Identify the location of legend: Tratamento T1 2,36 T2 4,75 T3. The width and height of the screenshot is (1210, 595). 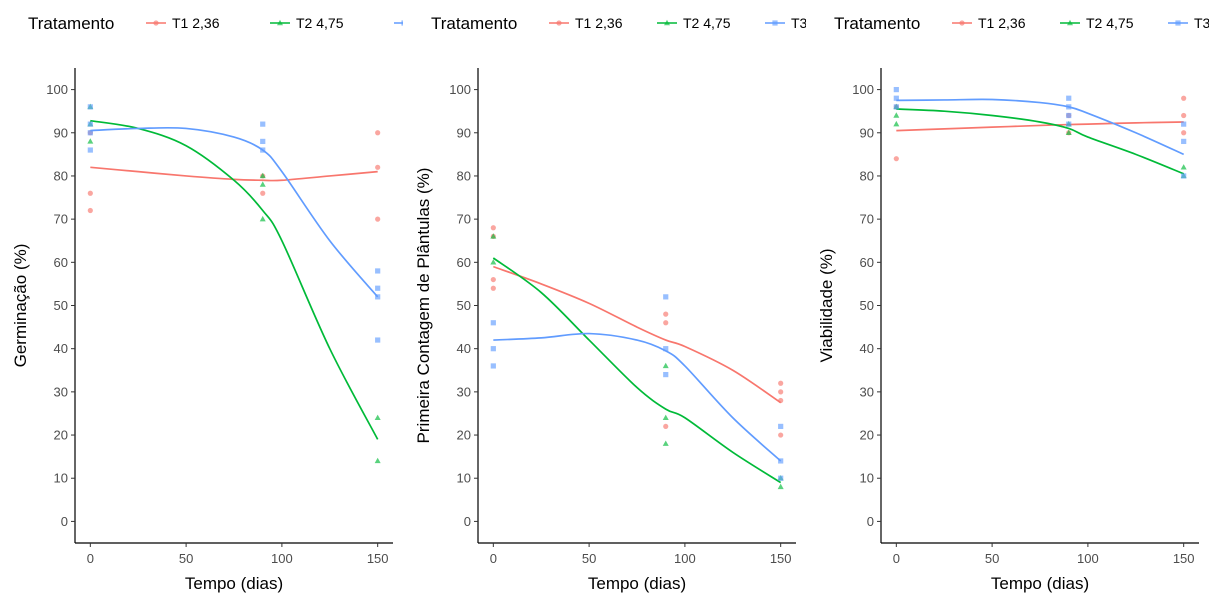
(618, 23).